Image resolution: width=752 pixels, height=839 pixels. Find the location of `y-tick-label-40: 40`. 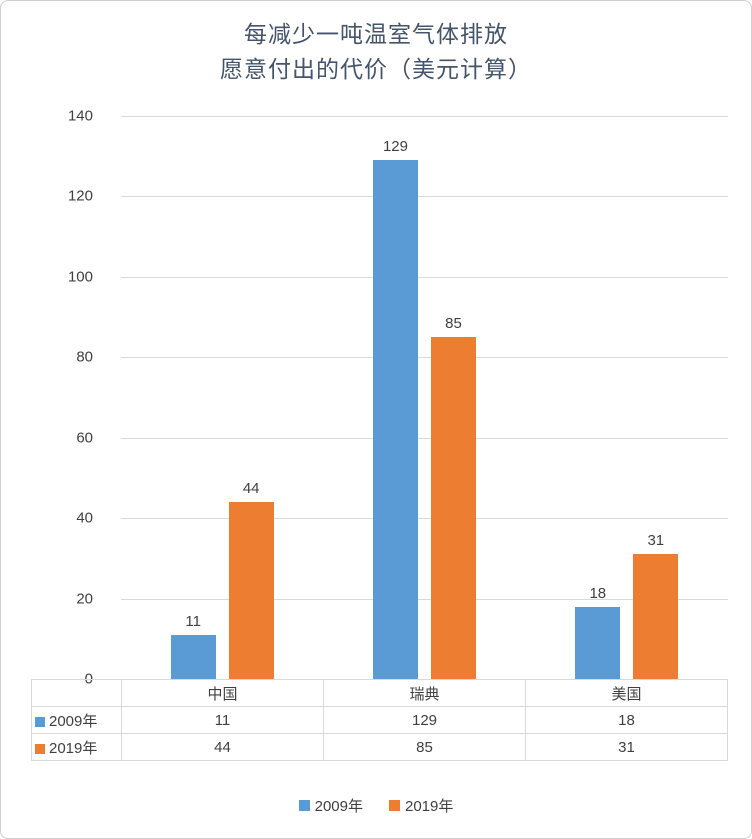

y-tick-label-40: 40 is located at coordinates (84, 518).